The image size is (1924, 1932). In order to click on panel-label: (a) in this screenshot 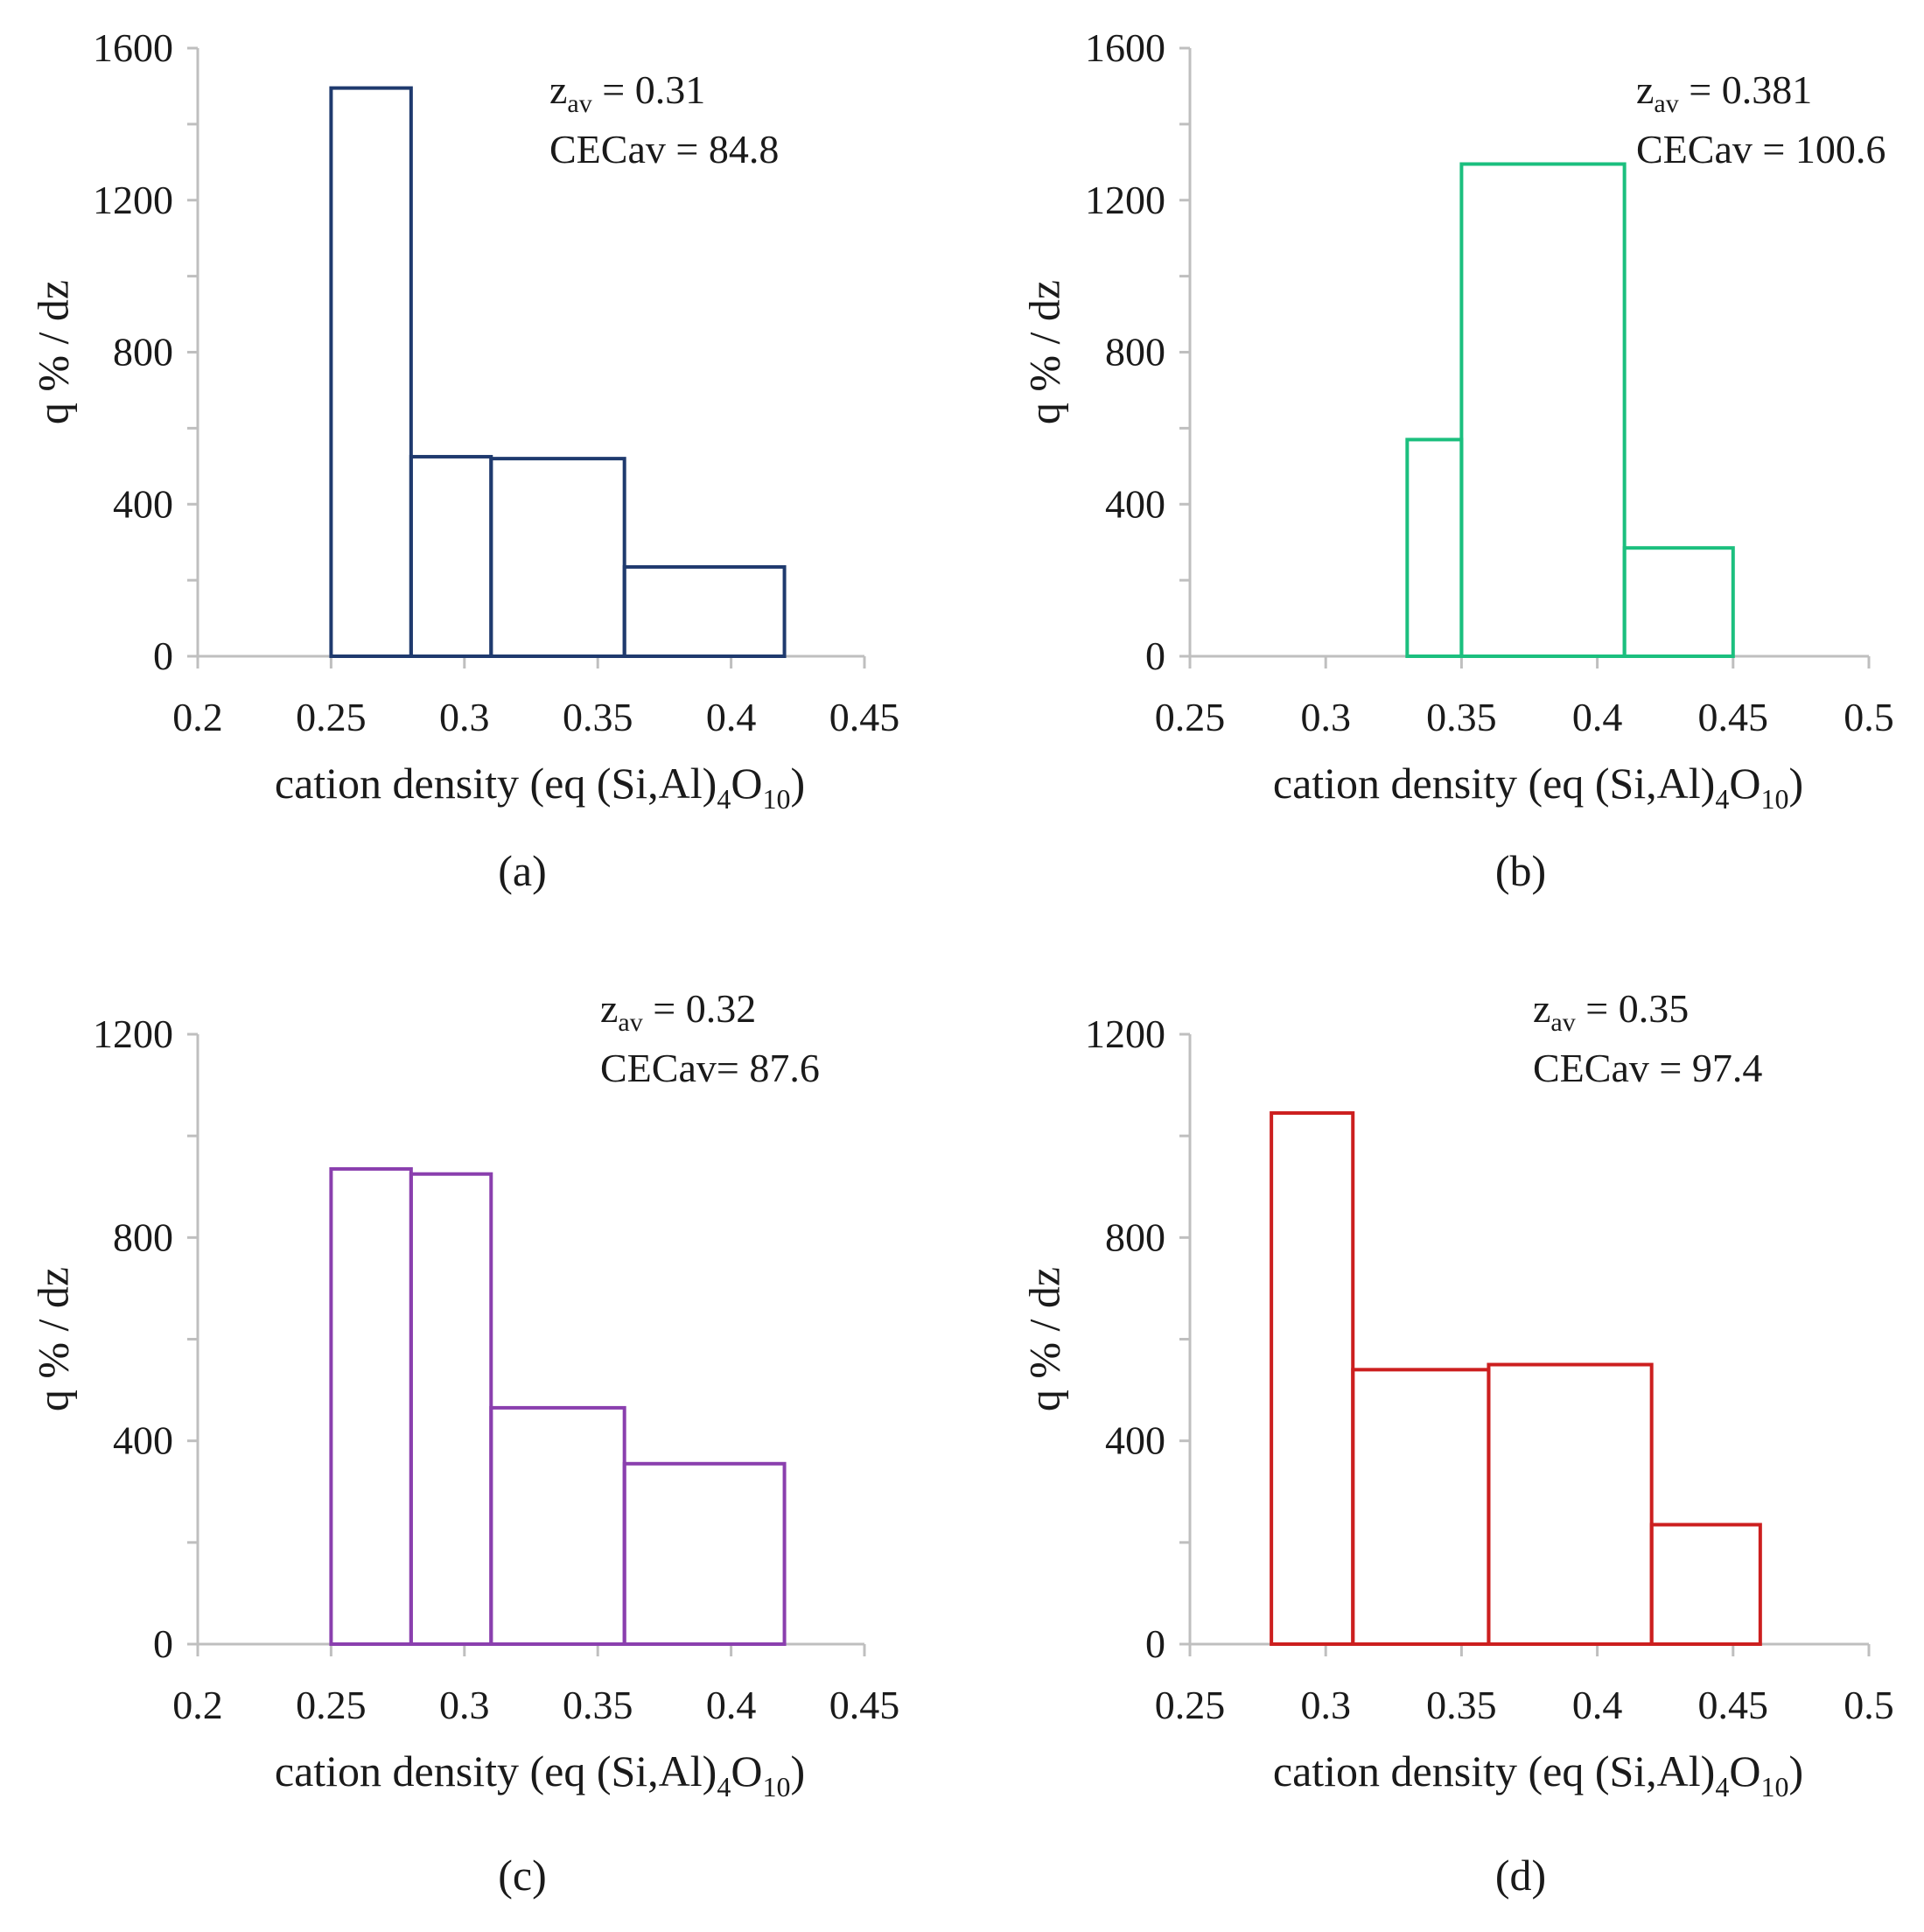, I will do `click(522, 870)`.